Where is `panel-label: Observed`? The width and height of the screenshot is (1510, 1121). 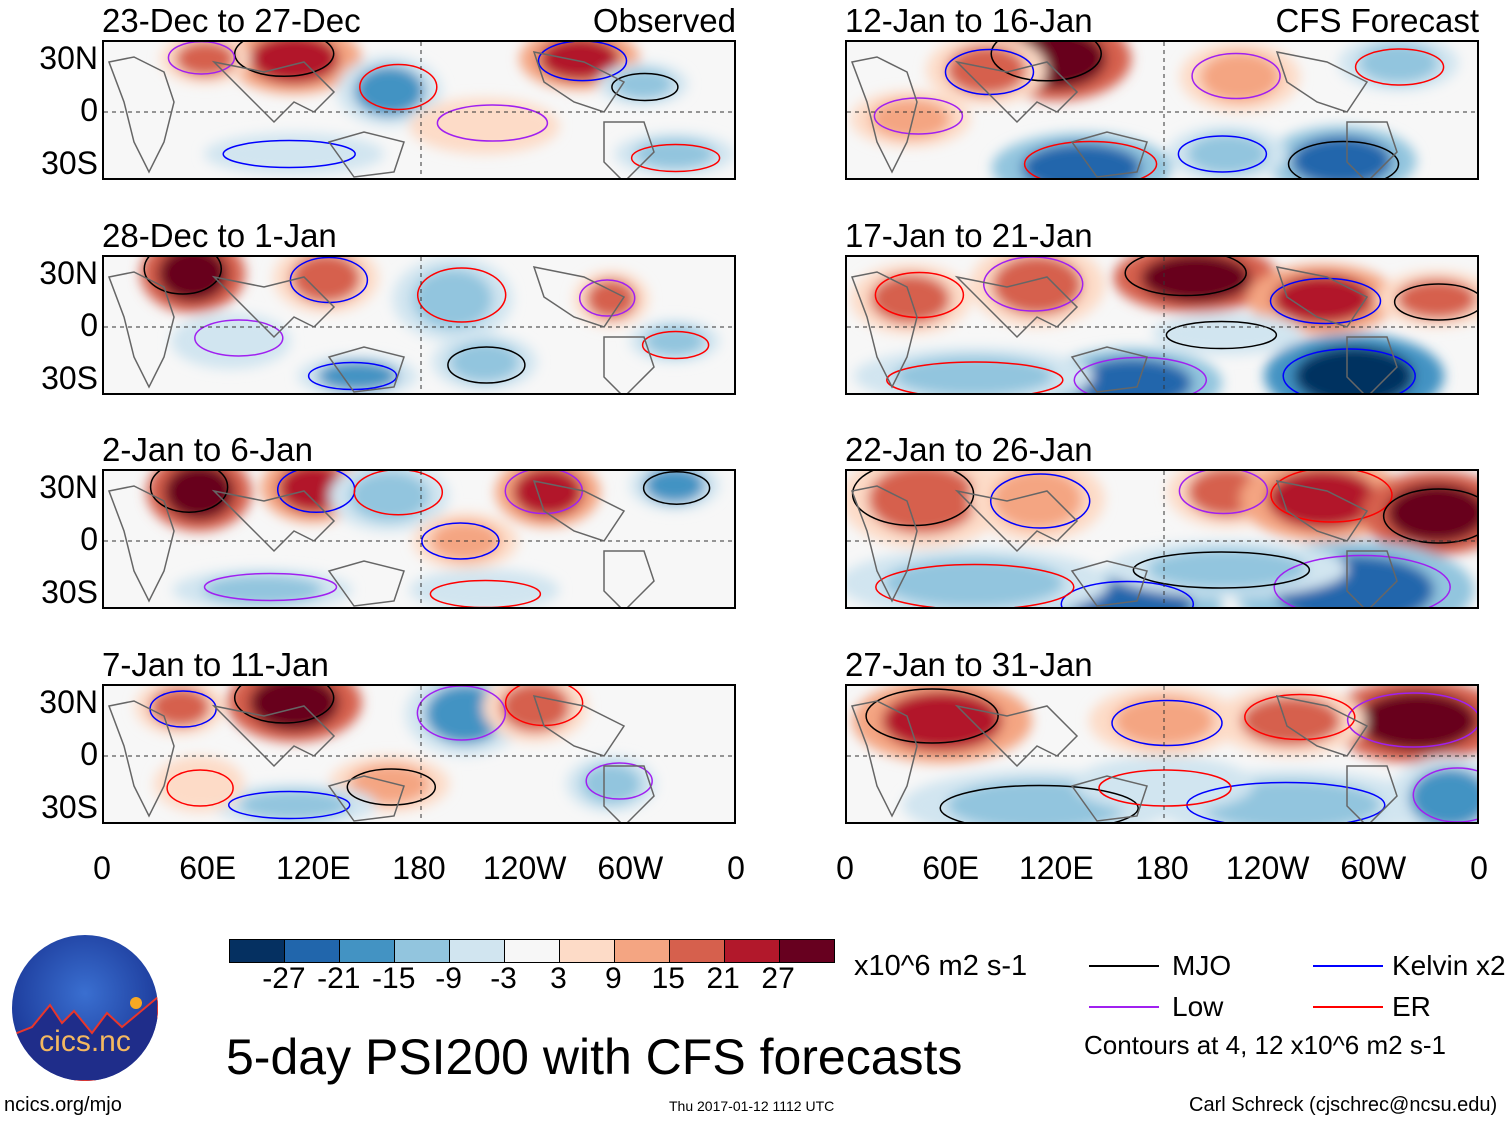
panel-label: Observed is located at coordinates (664, 20).